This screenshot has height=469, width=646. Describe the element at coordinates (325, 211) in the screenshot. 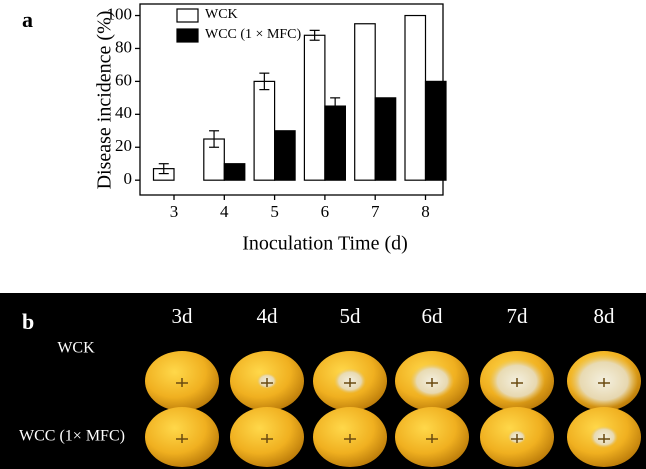

I see `x-tick-label: 6` at that location.